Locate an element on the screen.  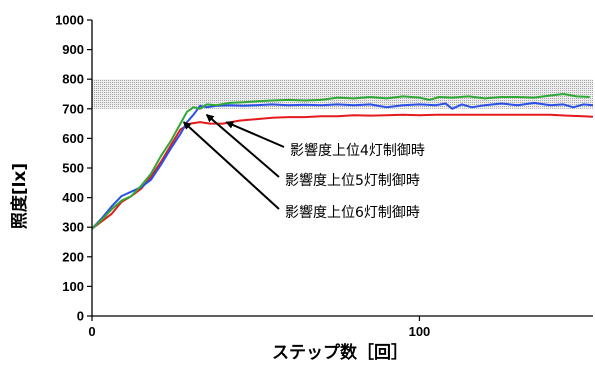
x-axis-title: ステップ数［回］ is located at coordinates (340, 352).